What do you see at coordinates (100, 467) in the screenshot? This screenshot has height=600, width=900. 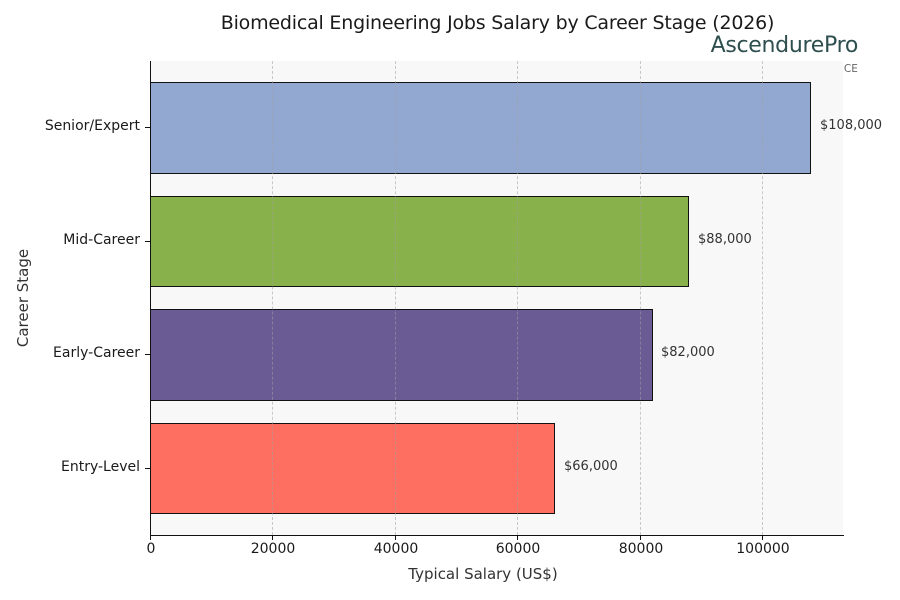 I see `y-tick-label: Entry-Level` at bounding box center [100, 467].